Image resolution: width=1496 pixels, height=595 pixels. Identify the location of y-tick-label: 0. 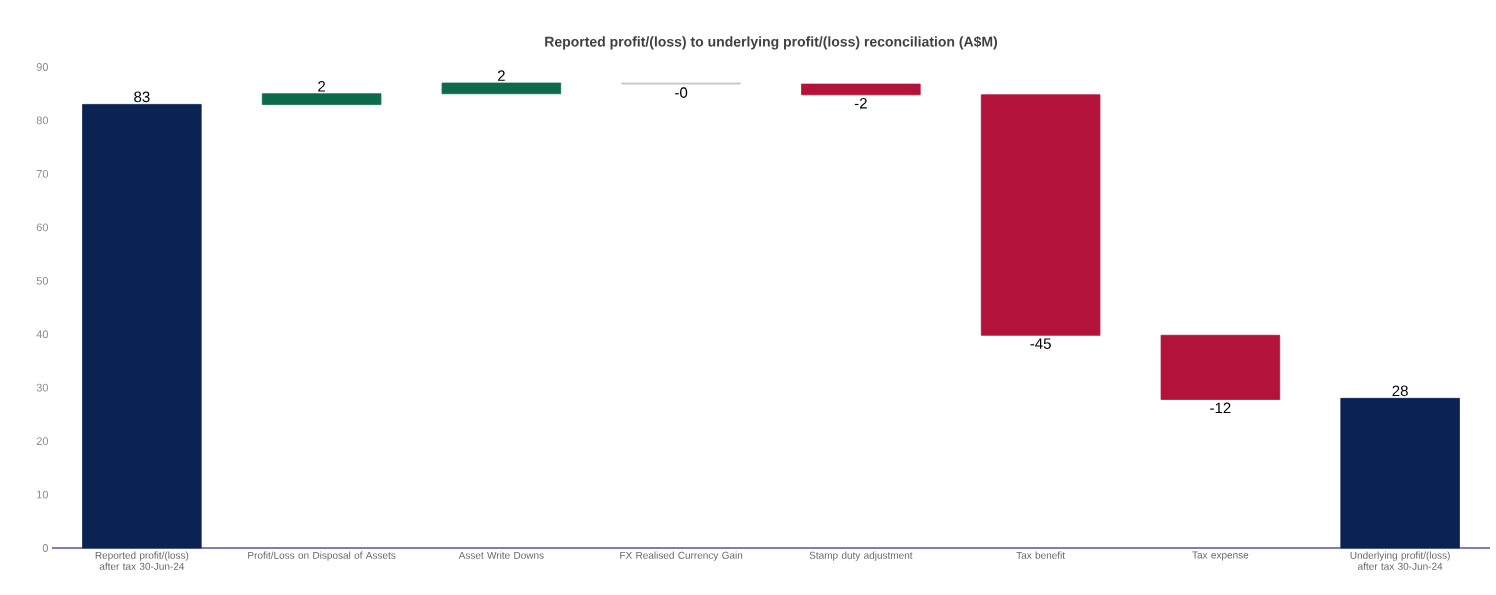
(45, 548).